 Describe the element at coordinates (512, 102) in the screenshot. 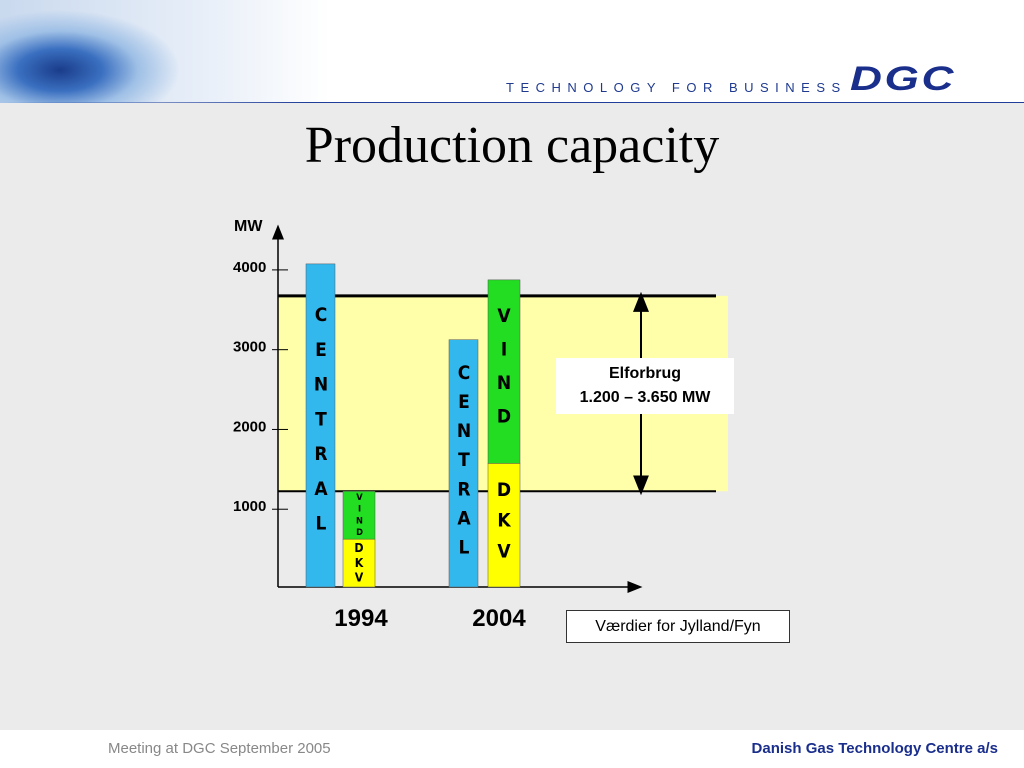

I see `header-rule` at that location.